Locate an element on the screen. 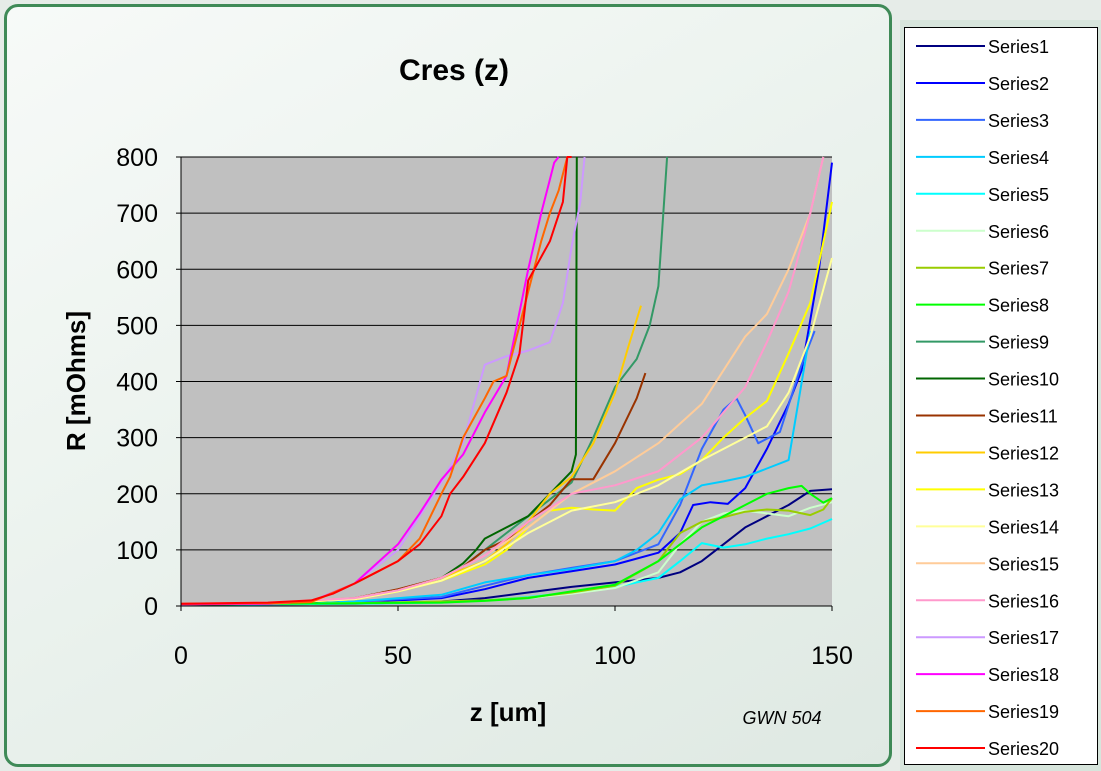 The width and height of the screenshot is (1101, 771). legend-item-series17: Series17 is located at coordinates (987, 638).